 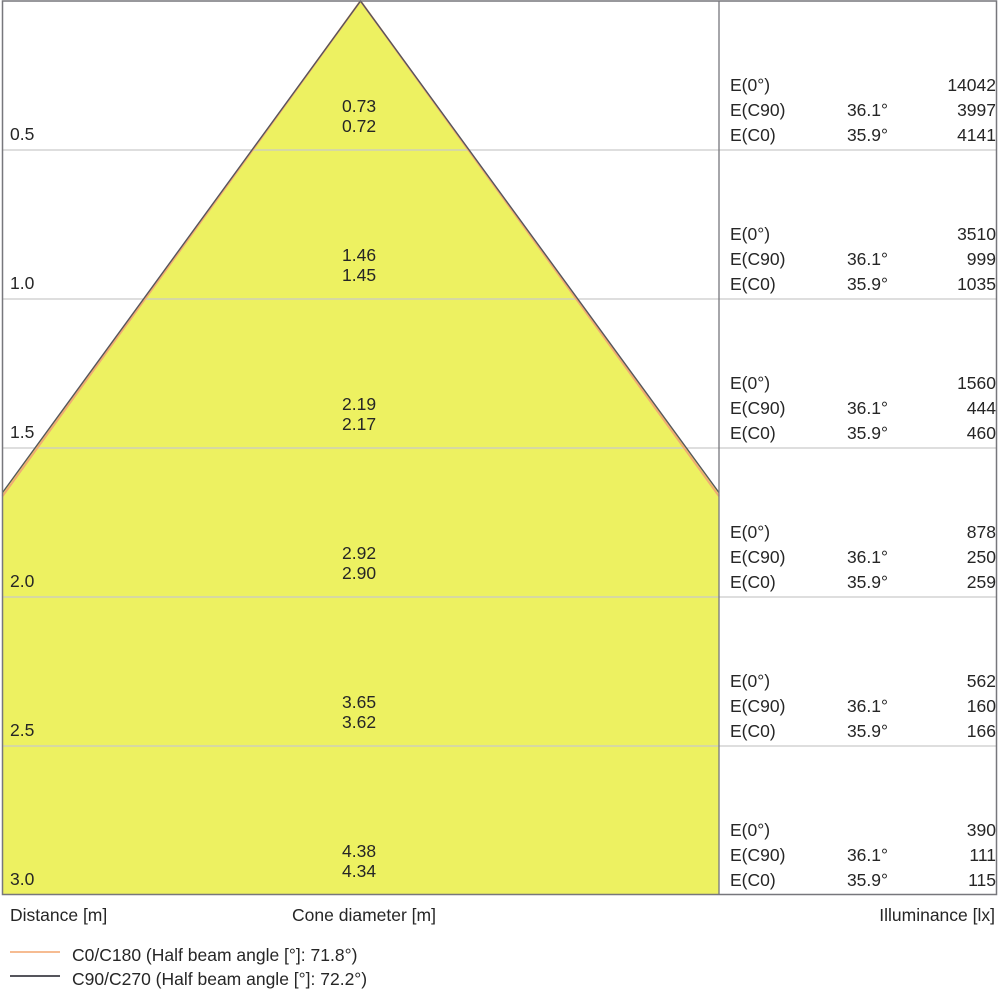 What do you see at coordinates (359, 424) in the screenshot?
I see `cone-diameter-c0-value: 2.17` at bounding box center [359, 424].